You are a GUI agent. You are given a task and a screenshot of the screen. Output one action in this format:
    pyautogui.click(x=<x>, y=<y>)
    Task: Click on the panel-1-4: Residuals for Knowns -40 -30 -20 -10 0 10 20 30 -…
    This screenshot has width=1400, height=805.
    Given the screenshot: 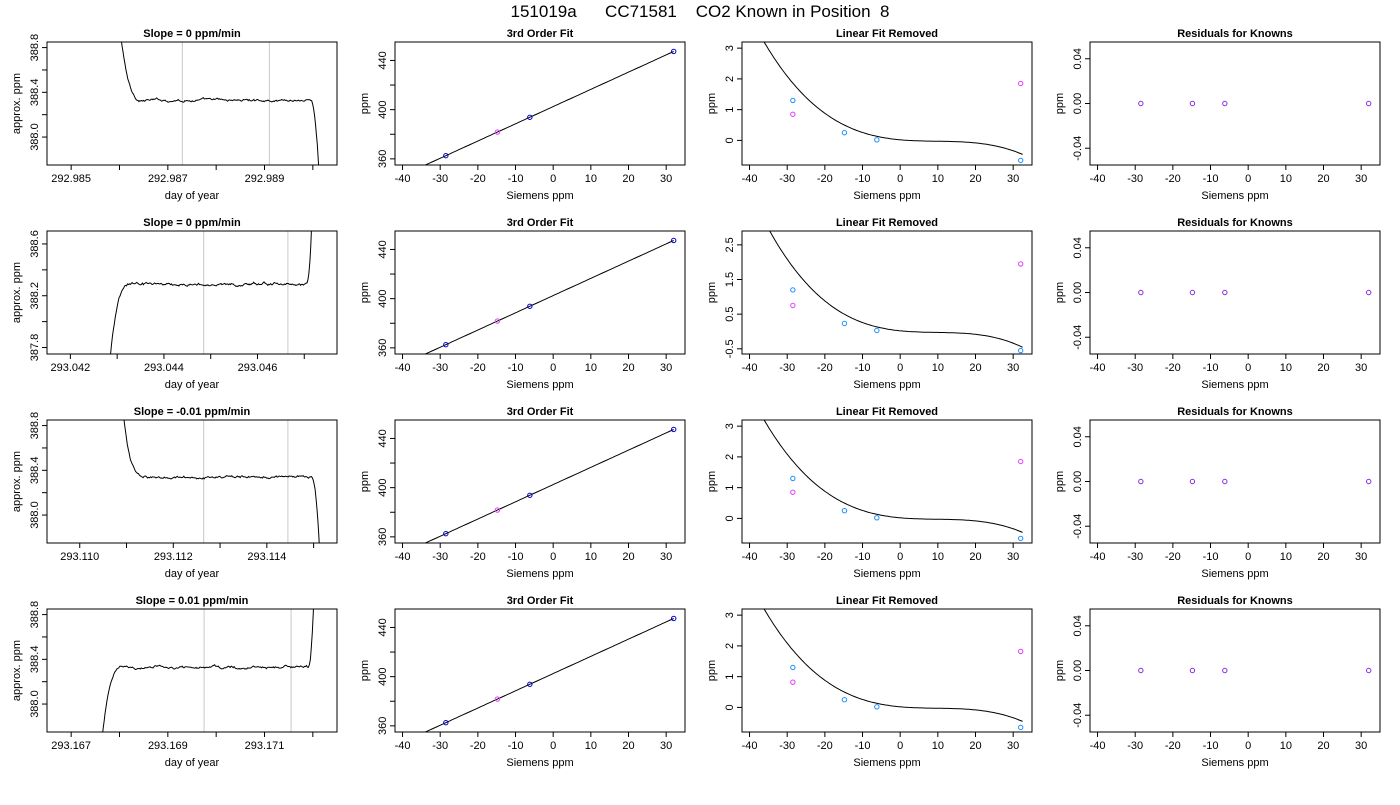 What is the action you would take?
    pyautogui.click(x=1217, y=115)
    